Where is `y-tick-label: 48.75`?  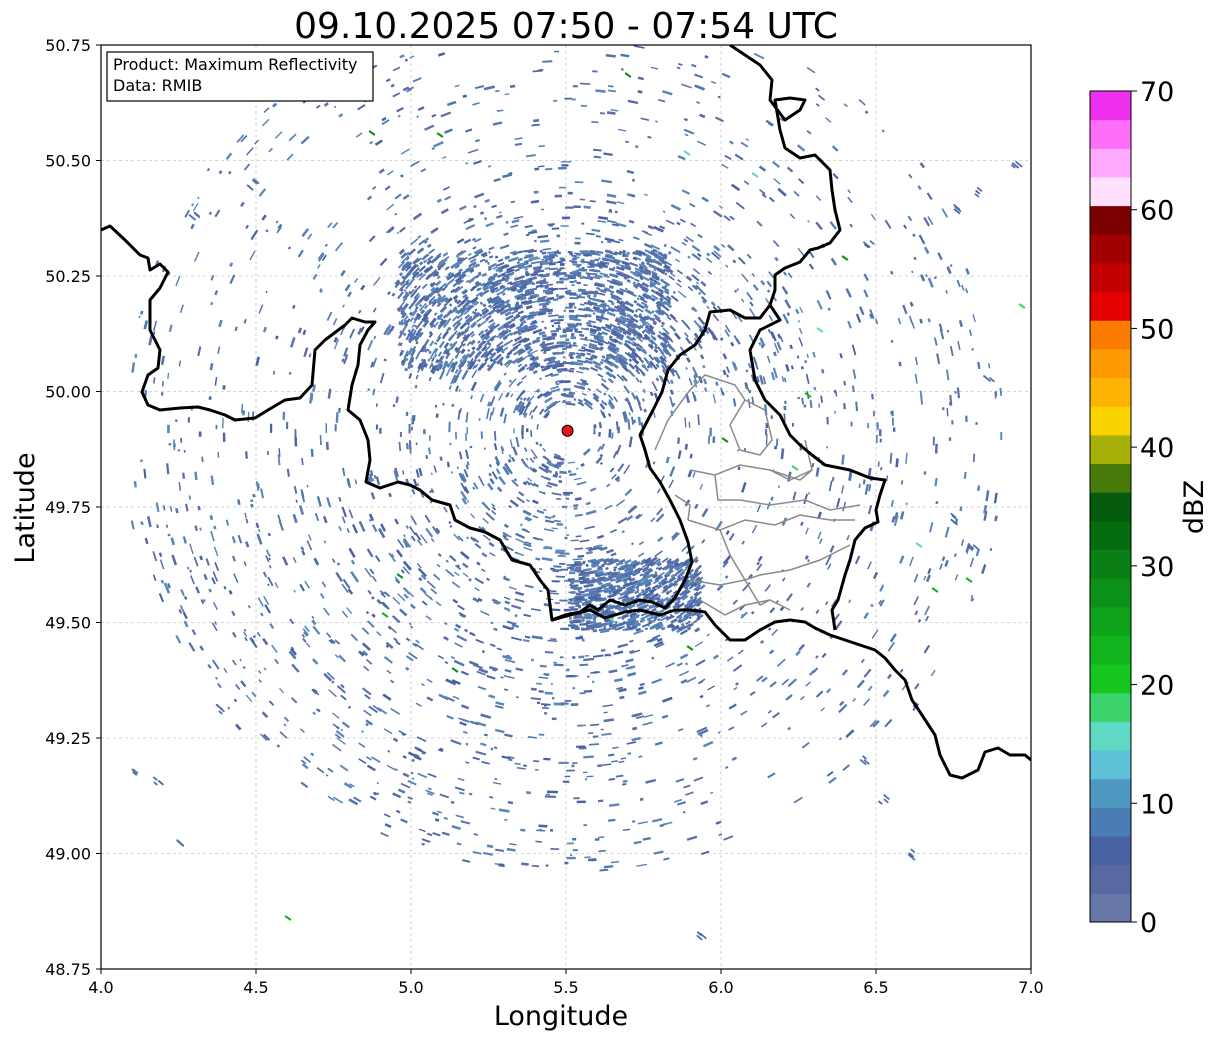
y-tick-label: 48.75 is located at coordinates (68, 969).